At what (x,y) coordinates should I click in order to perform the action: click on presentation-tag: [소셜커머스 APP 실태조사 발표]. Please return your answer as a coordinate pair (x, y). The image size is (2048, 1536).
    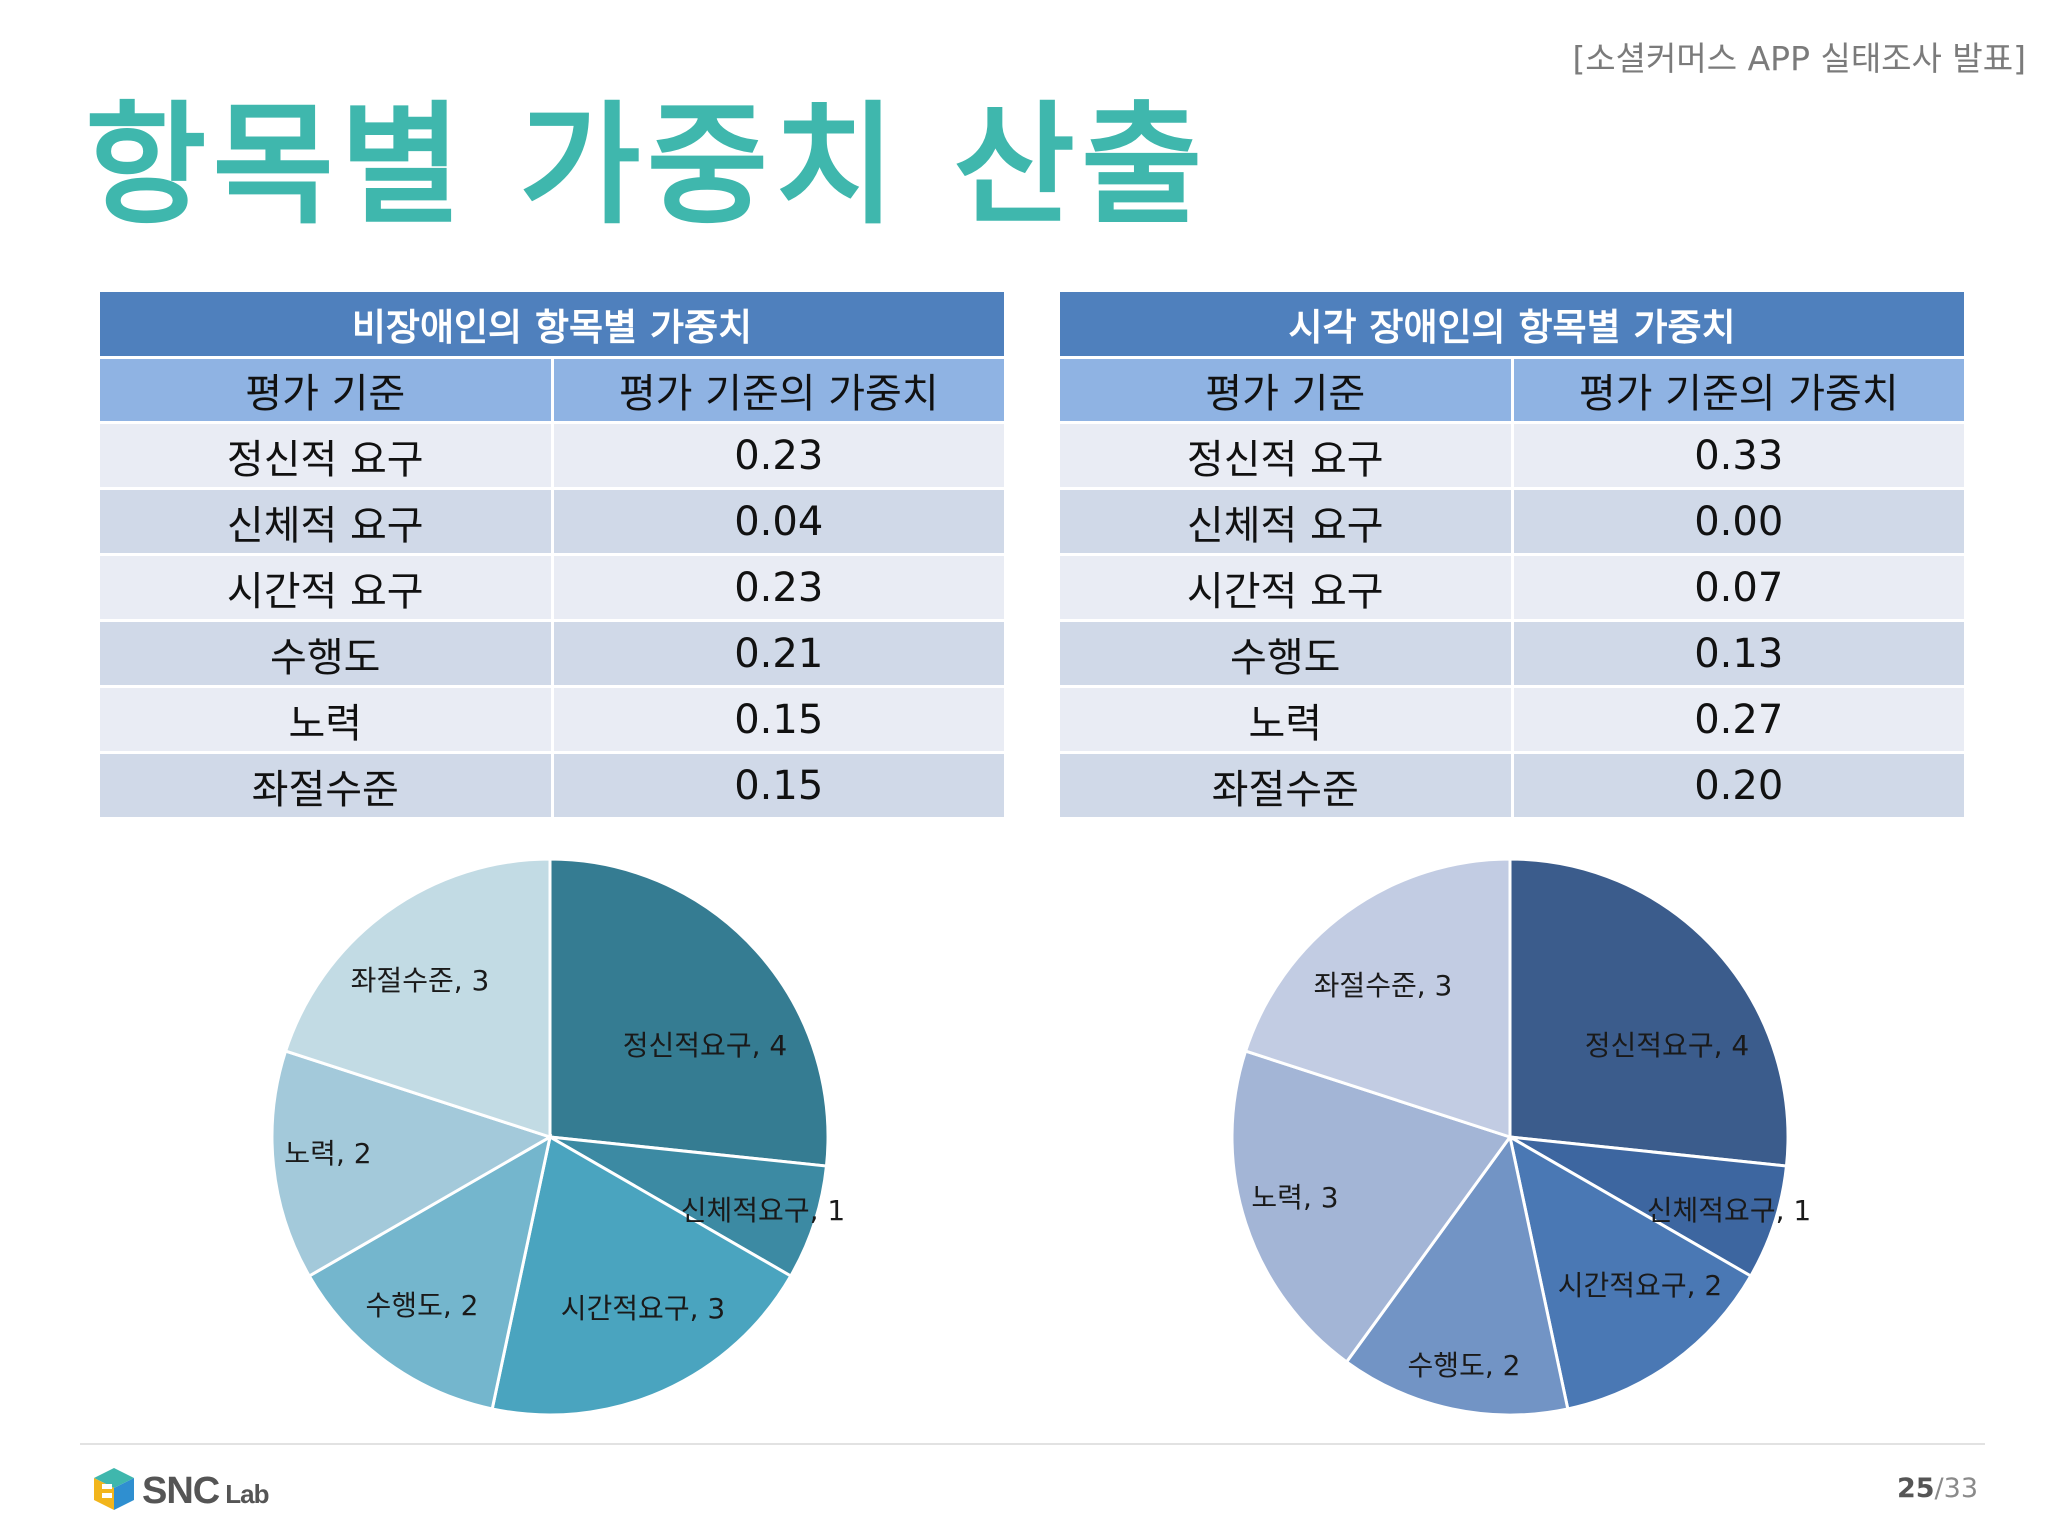
    Looking at the image, I should click on (1799, 58).